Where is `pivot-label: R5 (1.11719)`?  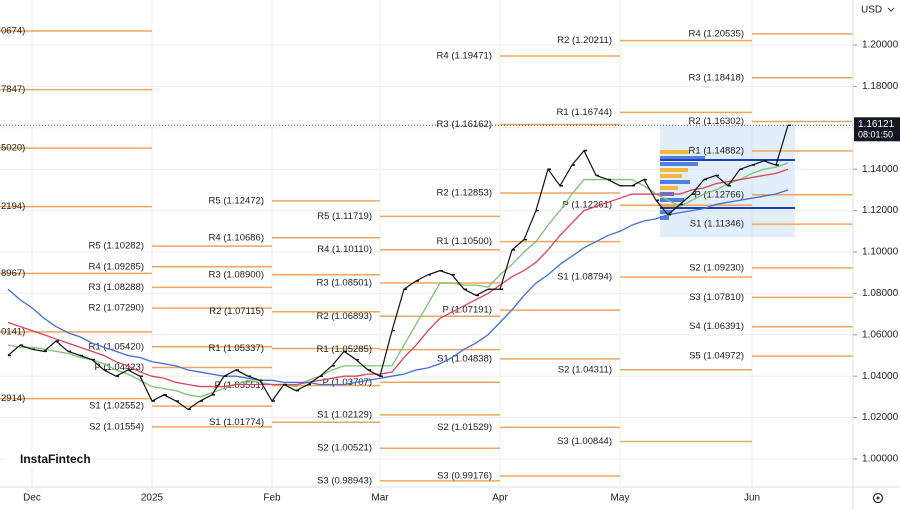 pivot-label: R5 (1.11719) is located at coordinates (344, 216).